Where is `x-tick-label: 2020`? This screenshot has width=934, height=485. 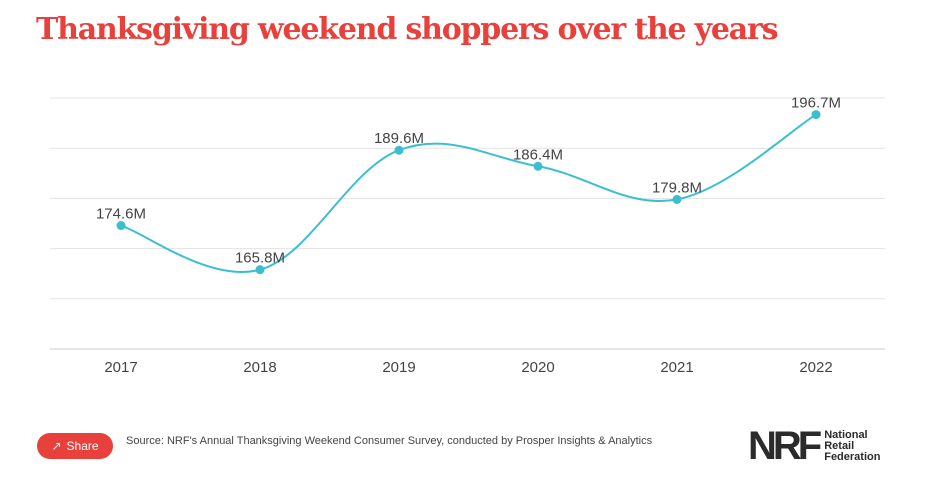 x-tick-label: 2020 is located at coordinates (537, 367).